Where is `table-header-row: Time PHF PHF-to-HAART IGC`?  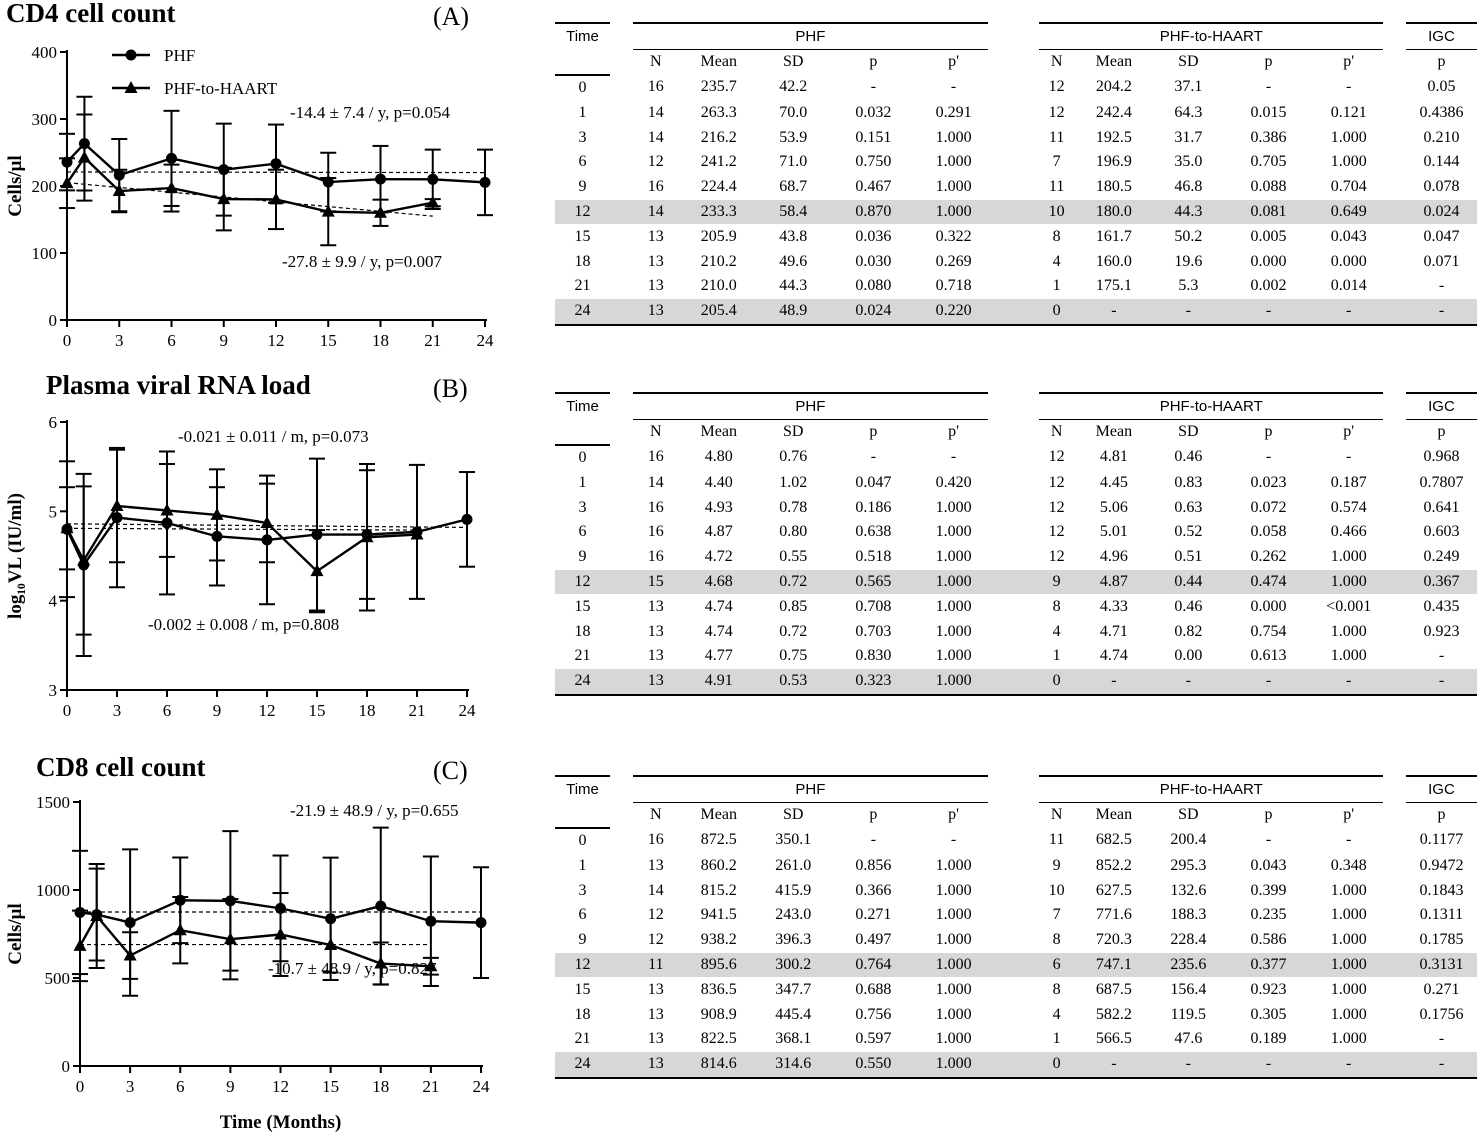 table-header-row: Time PHF PHF-to-HAART IGC is located at coordinates (1016, 418).